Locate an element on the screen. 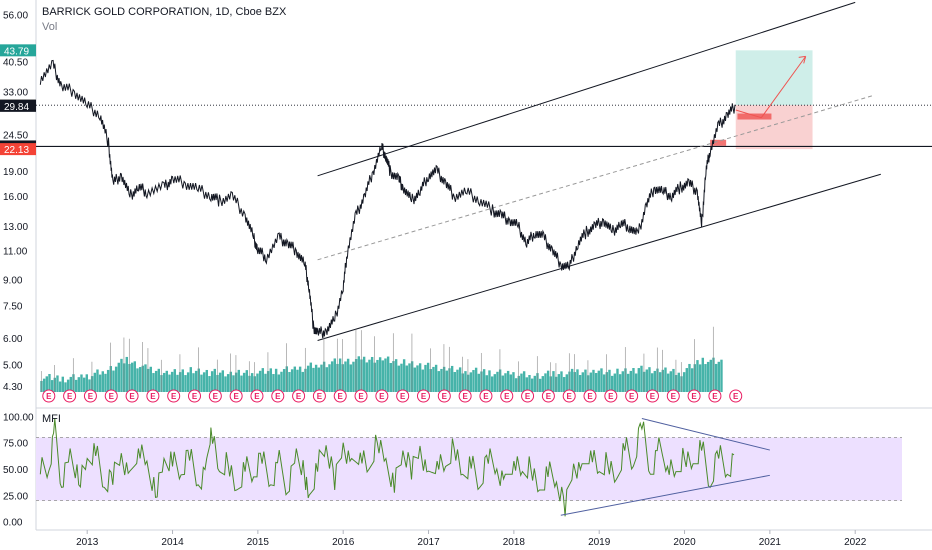  x-tick-label: 2015 is located at coordinates (258, 542).